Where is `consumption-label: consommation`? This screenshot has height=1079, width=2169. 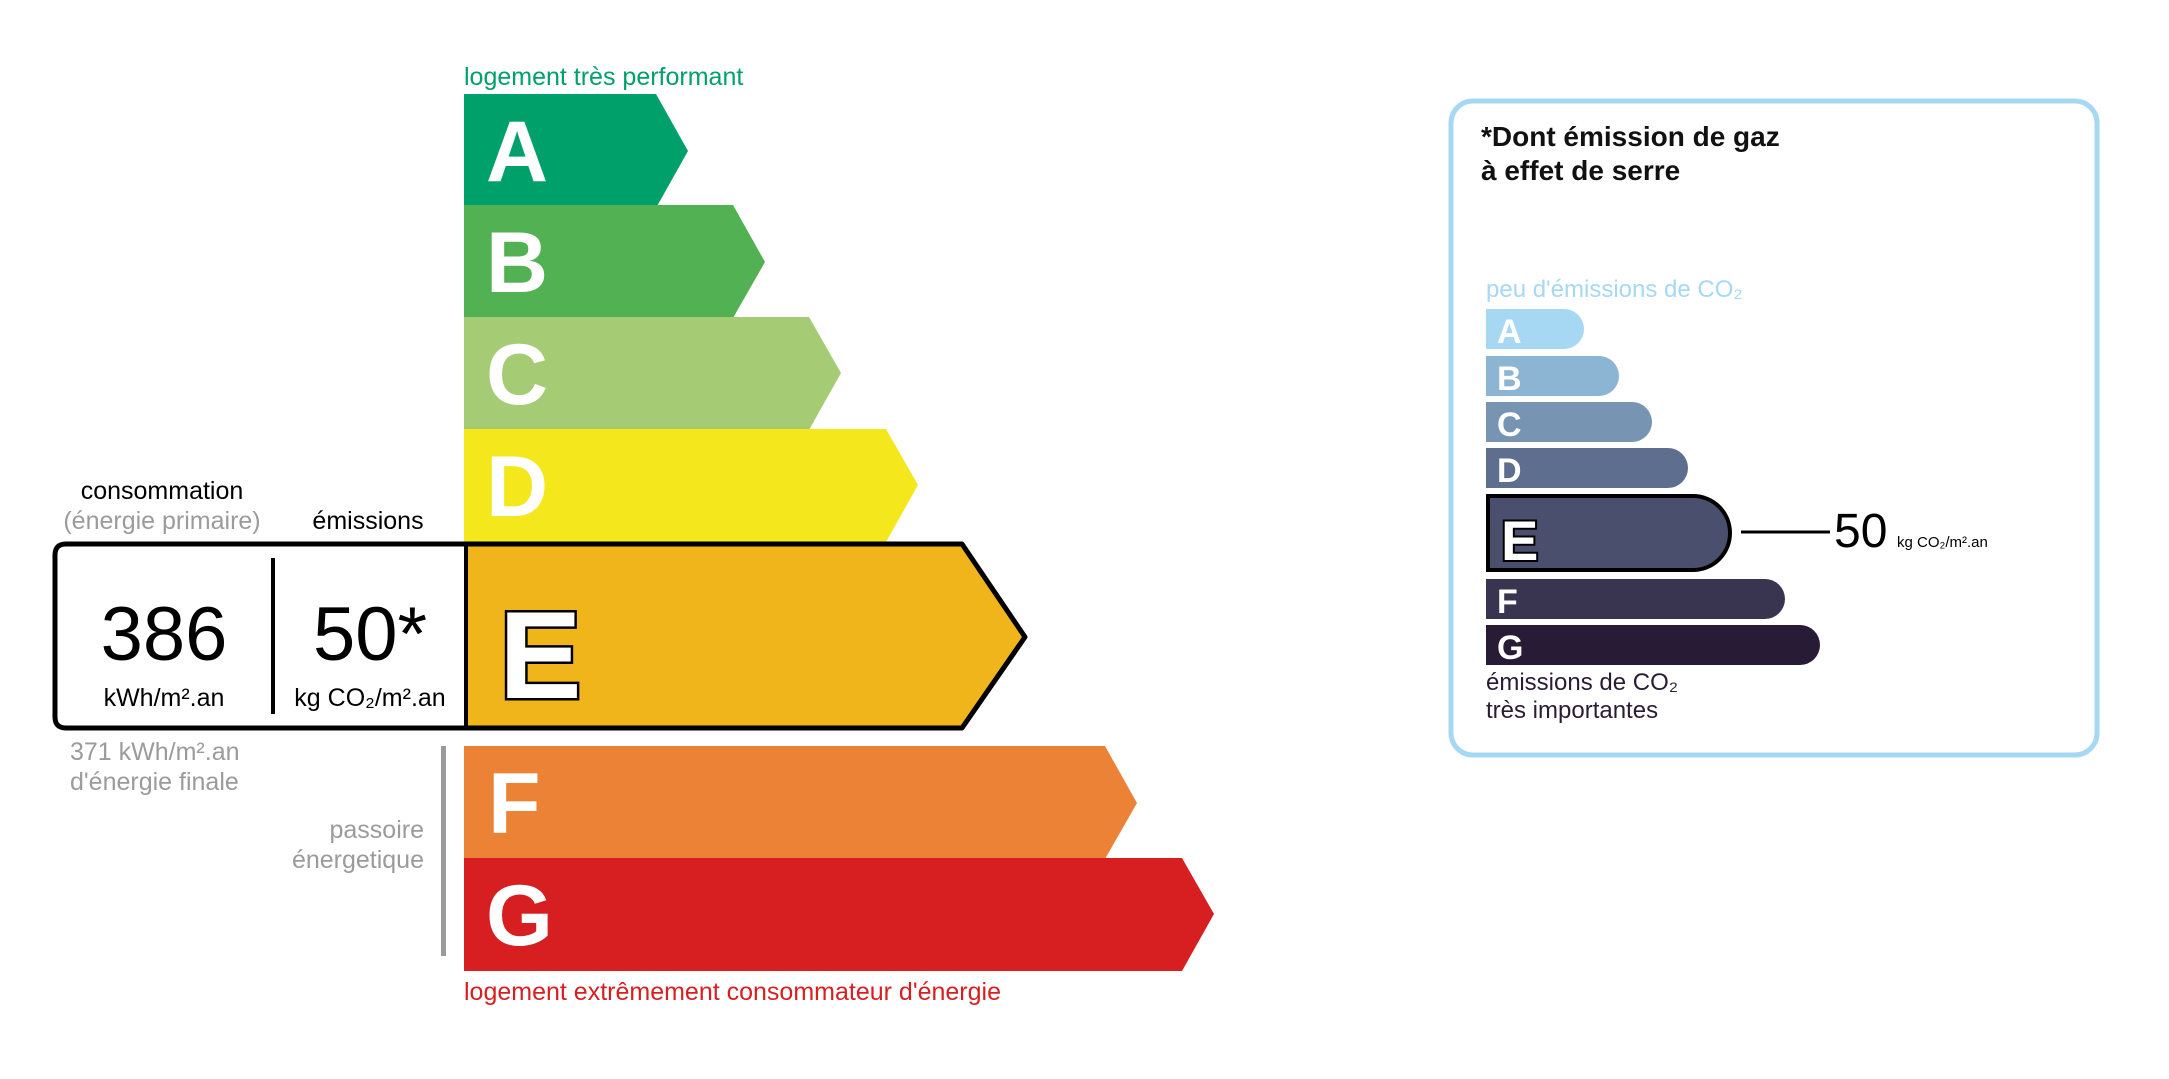 consumption-label: consommation is located at coordinates (162, 491).